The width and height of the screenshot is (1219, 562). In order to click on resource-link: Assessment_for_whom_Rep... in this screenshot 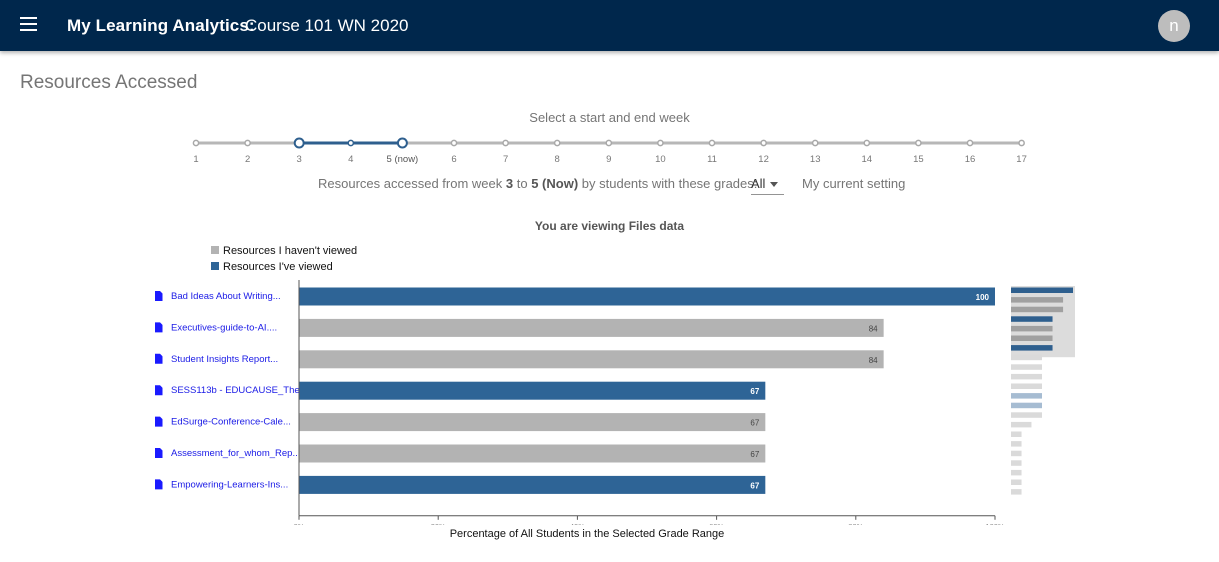, I will do `click(235, 453)`.